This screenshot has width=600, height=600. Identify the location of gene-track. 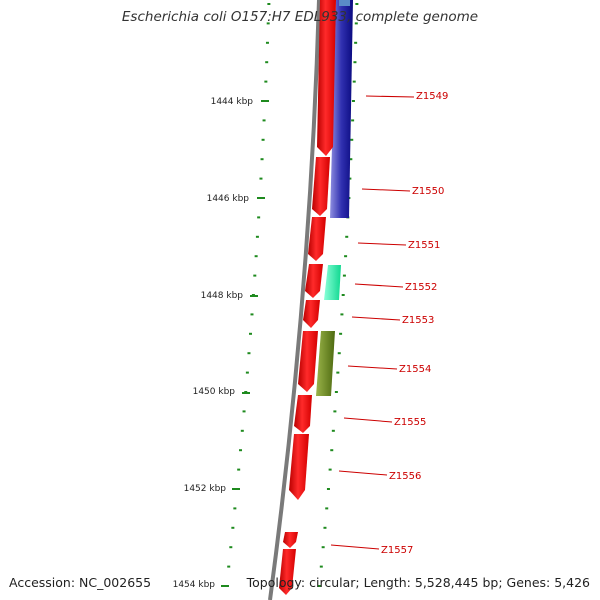
(307, 297).